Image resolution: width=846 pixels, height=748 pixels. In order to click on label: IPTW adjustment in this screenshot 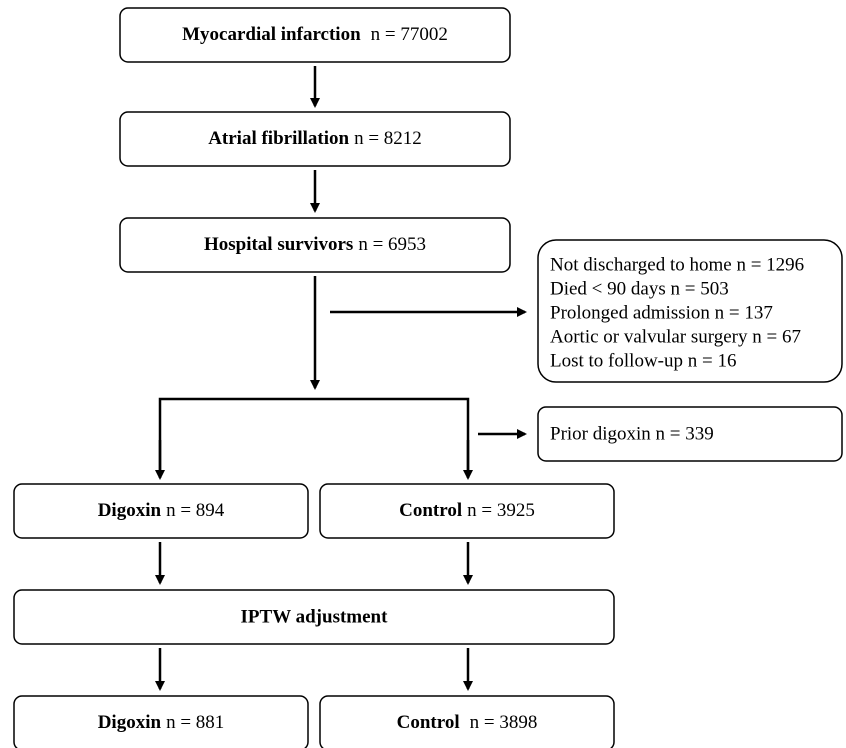, I will do `click(315, 616)`.